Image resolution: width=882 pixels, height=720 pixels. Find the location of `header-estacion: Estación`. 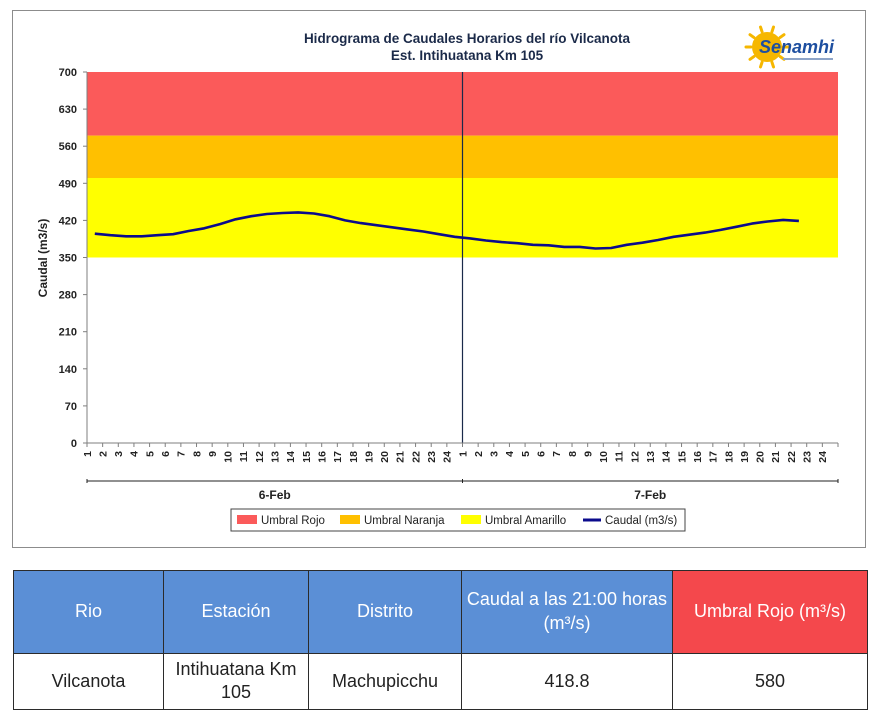

header-estacion: Estación is located at coordinates (236, 612).